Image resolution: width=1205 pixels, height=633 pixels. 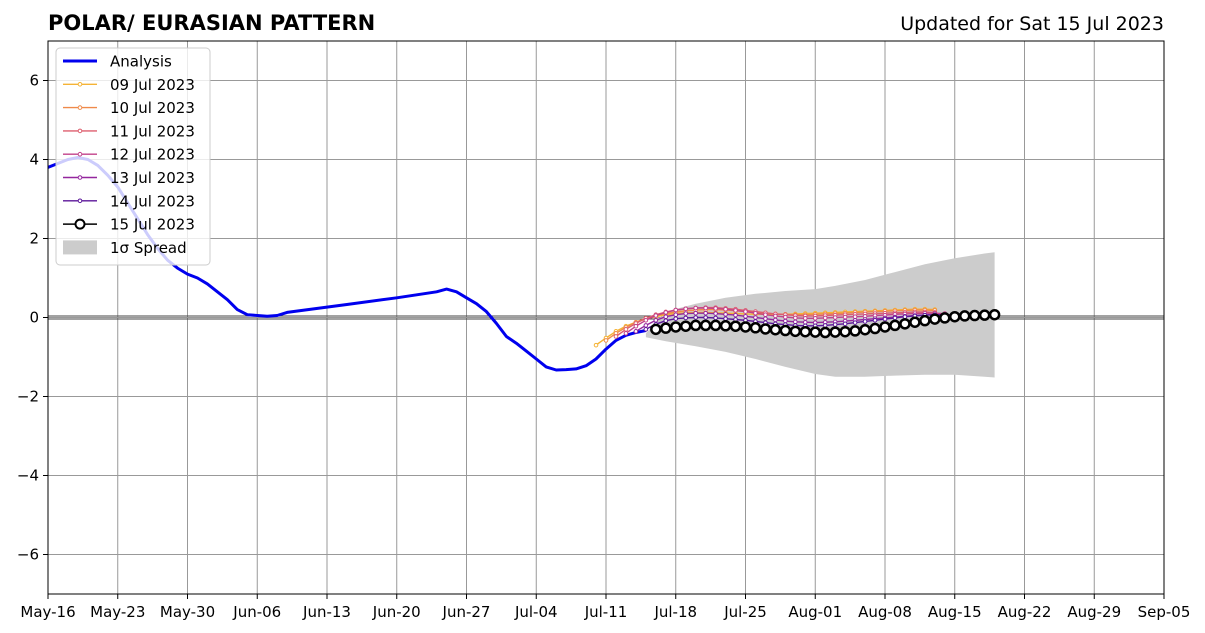 What do you see at coordinates (326, 612) in the screenshot?
I see `x-tick-label: Jun-13` at bounding box center [326, 612].